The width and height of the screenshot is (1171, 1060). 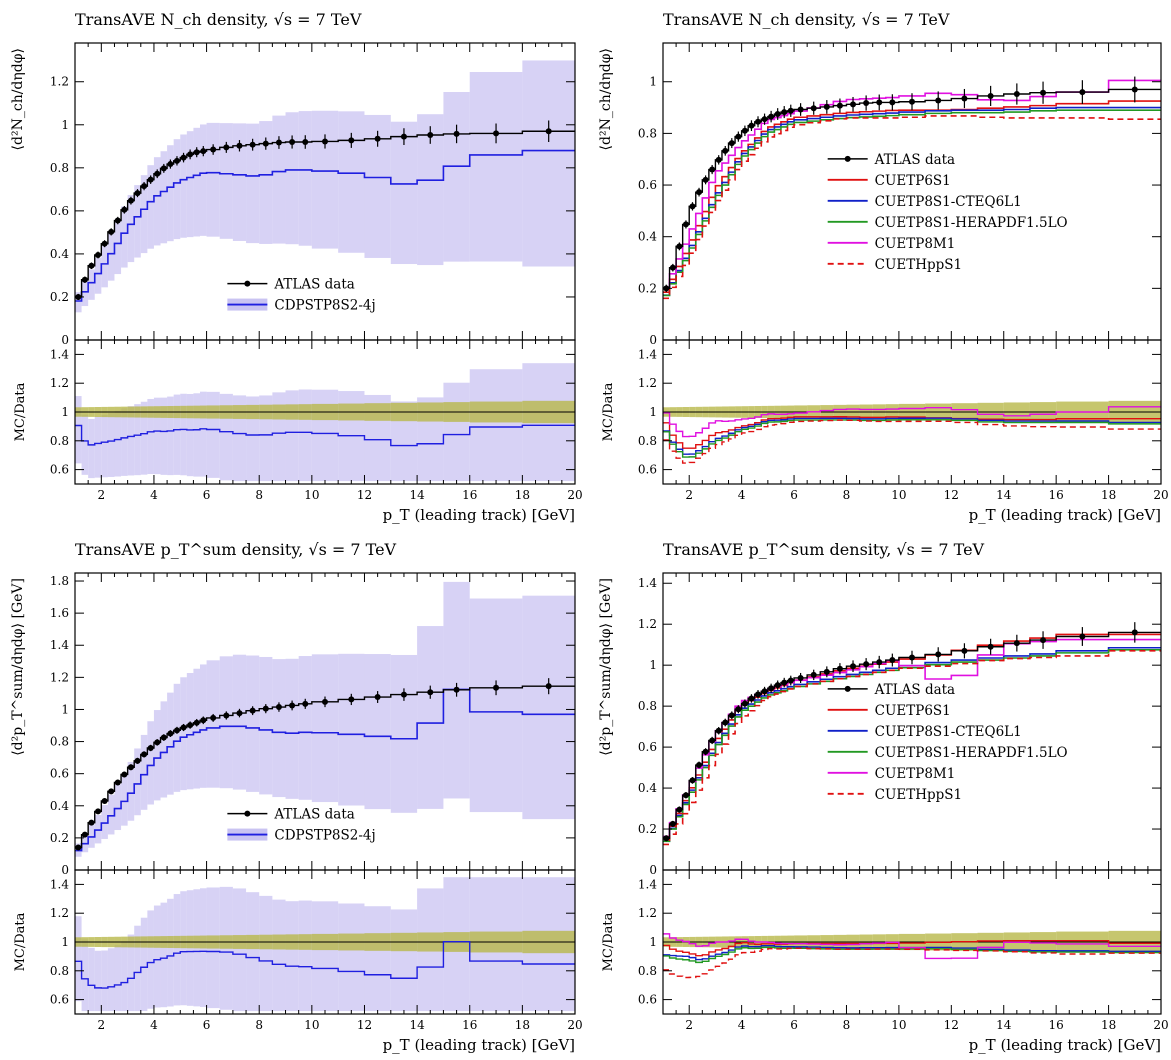 What do you see at coordinates (892, 244) in the screenshot?
I see `legend-entry: CUETP8M1` at bounding box center [892, 244].